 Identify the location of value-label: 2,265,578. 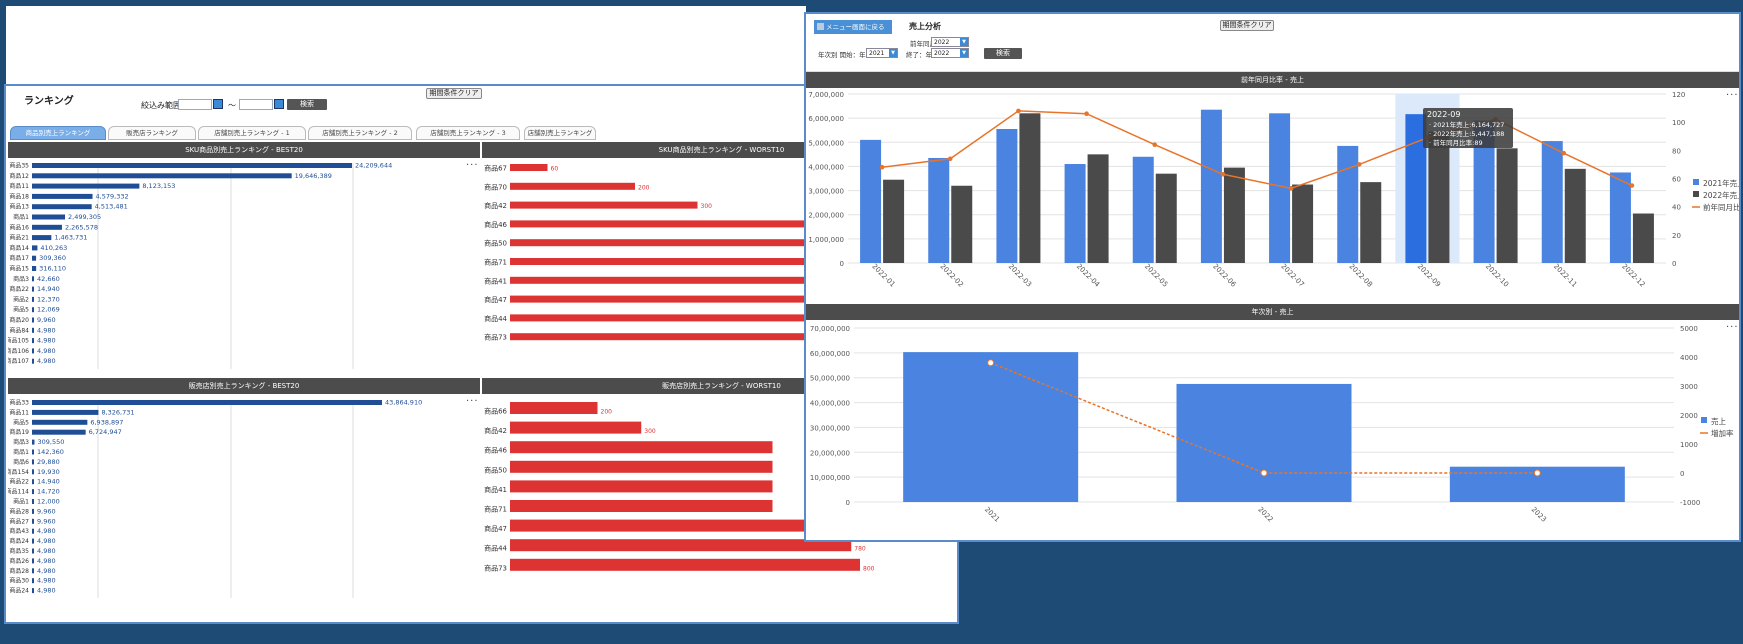
(81, 227).